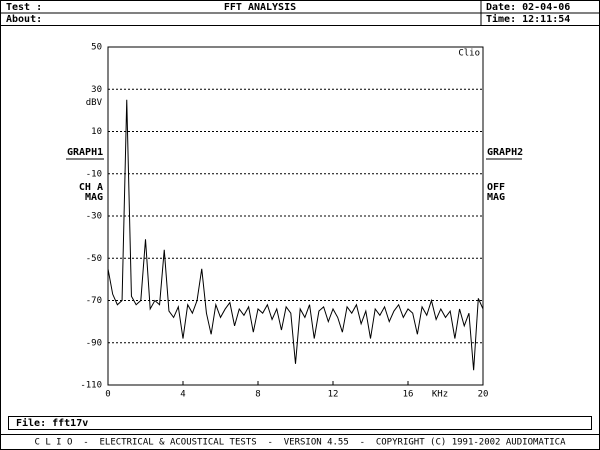 The image size is (600, 450). I want to click on y-tick-label: 50, so click(96, 48).